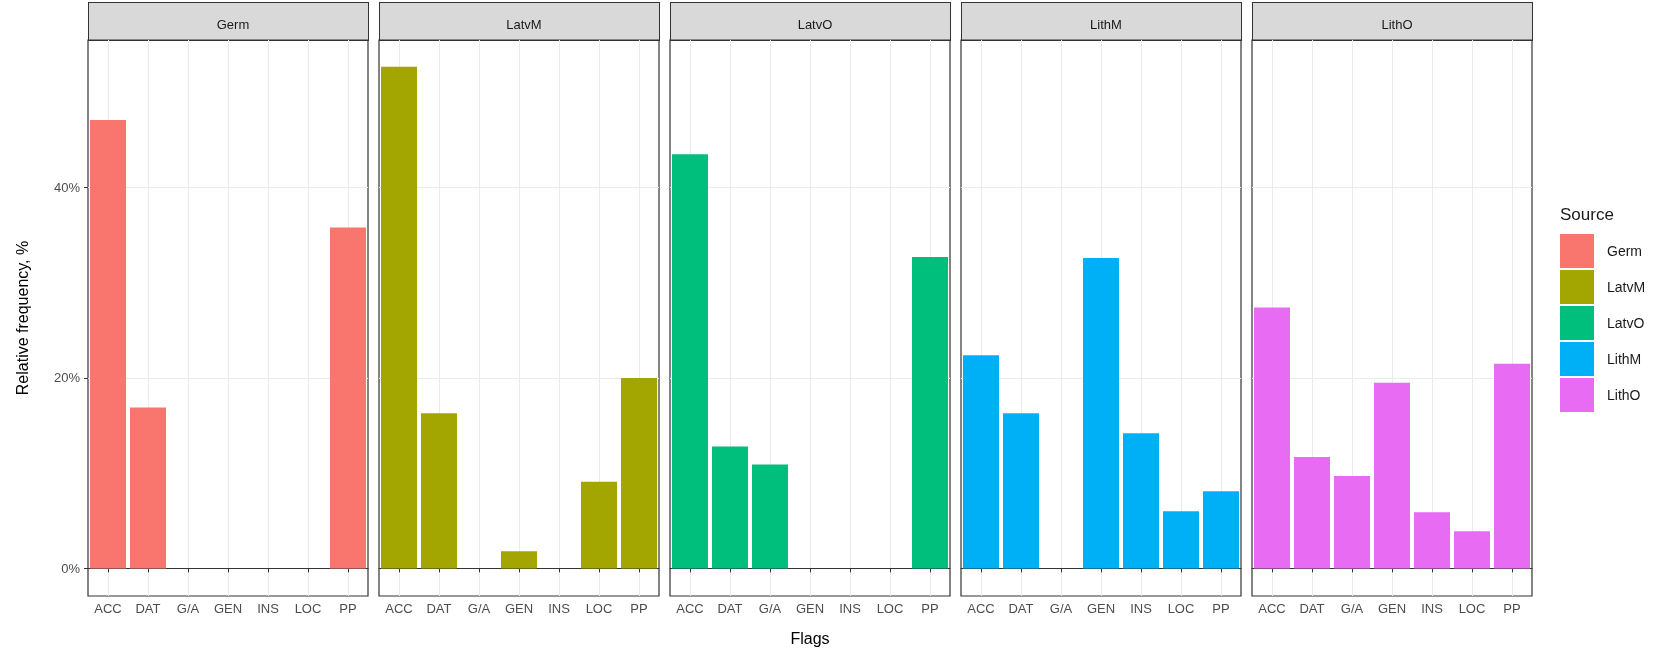 The height and width of the screenshot is (652, 1669). Describe the element at coordinates (1626, 323) in the screenshot. I see `text: LatvO` at that location.